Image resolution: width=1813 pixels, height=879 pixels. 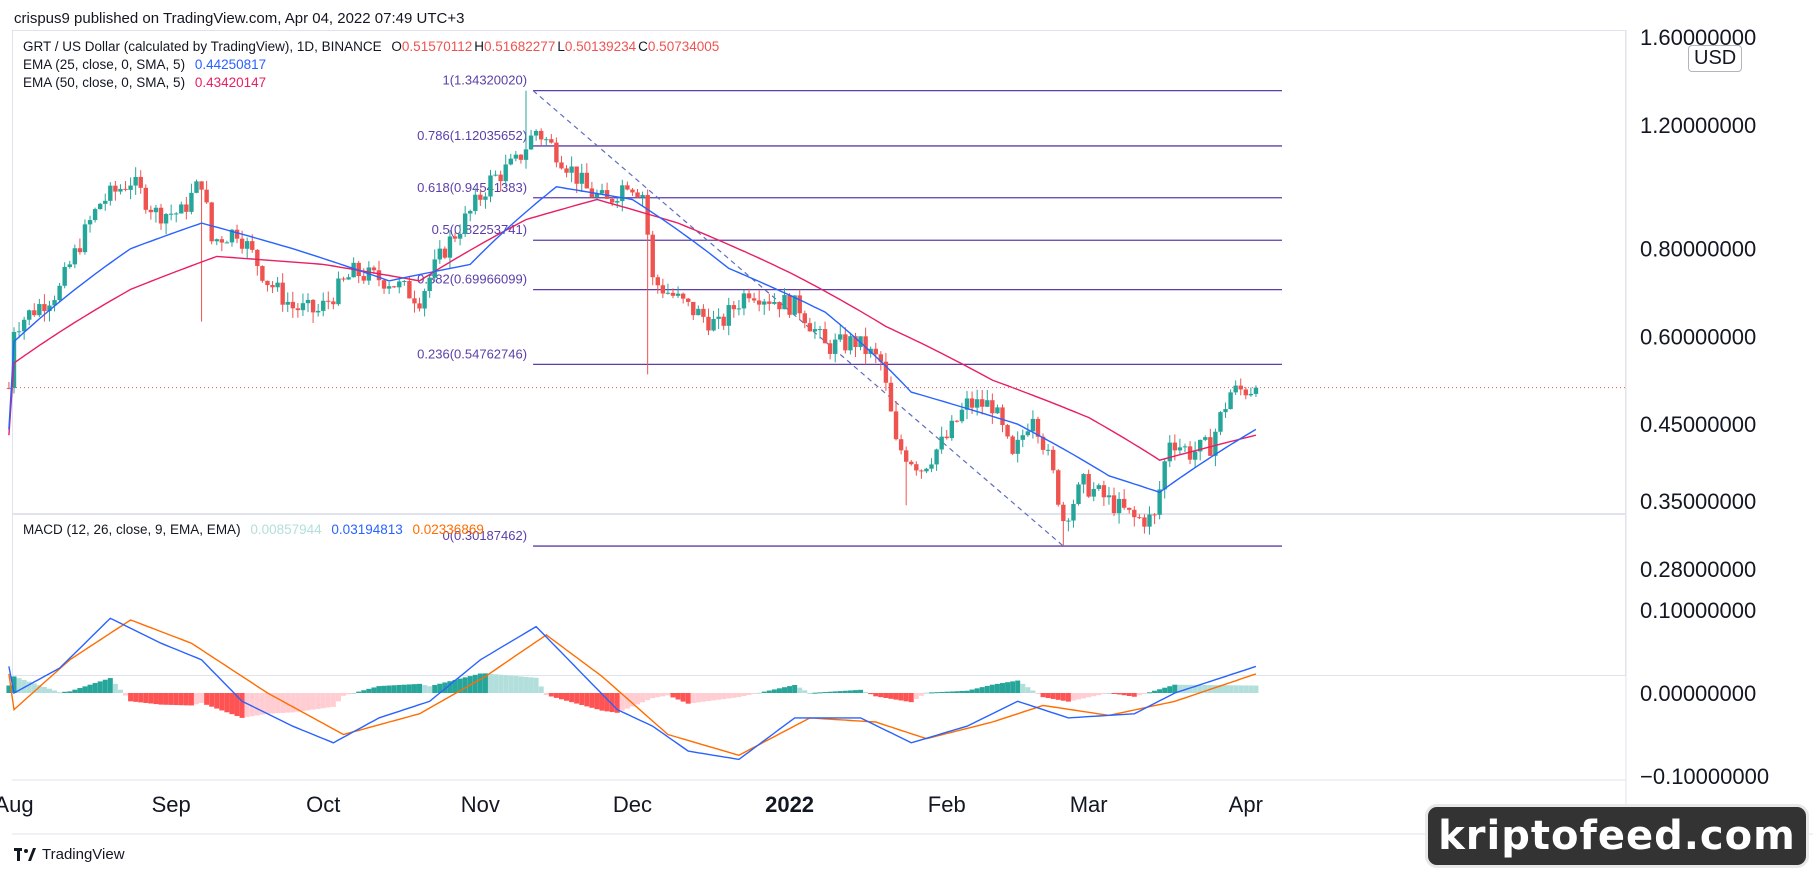 What do you see at coordinates (632, 804) in the screenshot?
I see `time-tick-label: Dec` at bounding box center [632, 804].